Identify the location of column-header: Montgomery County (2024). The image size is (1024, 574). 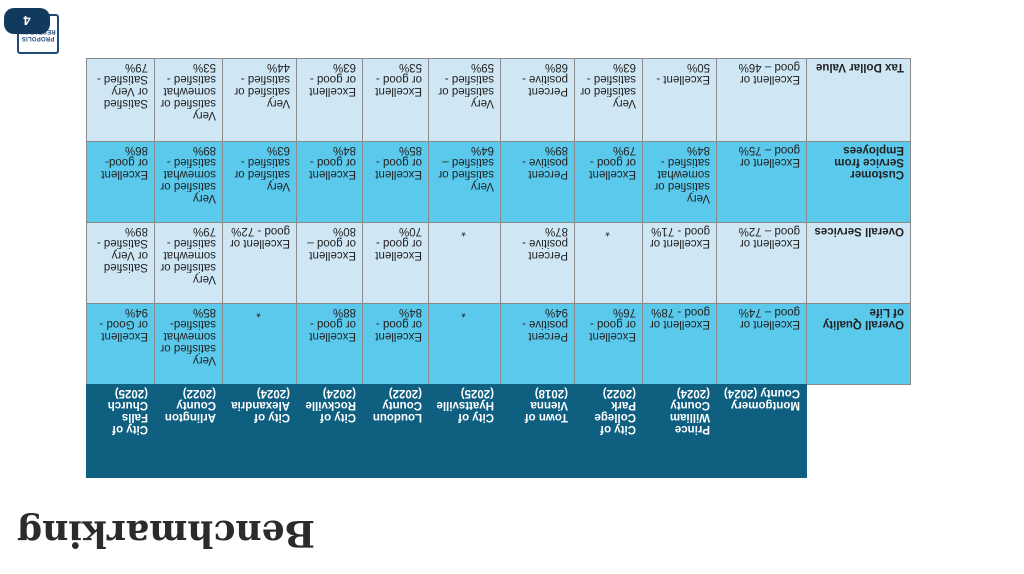
(761, 431).